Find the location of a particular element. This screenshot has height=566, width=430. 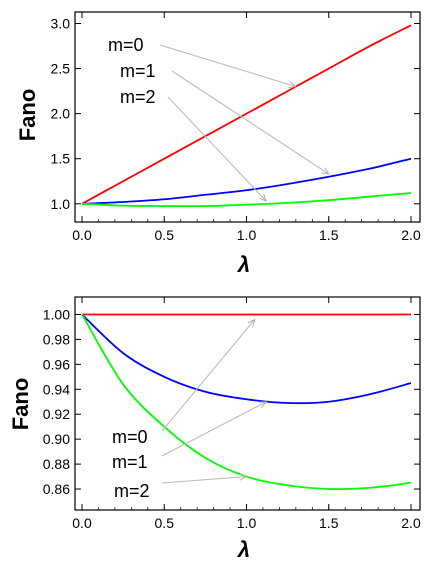

y-tick-label: 0.92 is located at coordinates (56, 414).